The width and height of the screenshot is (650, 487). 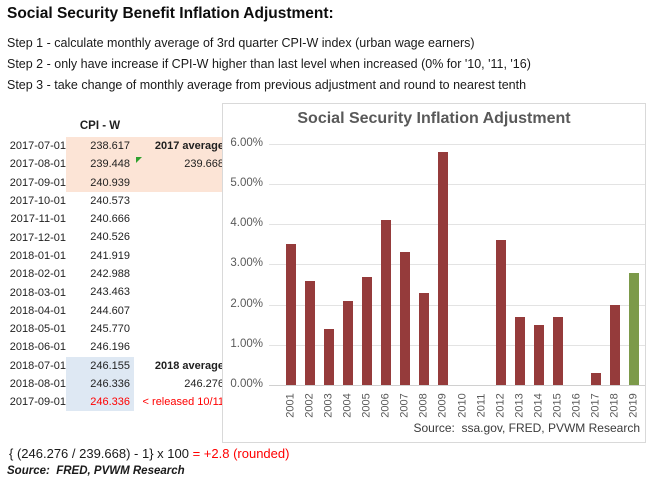 I want to click on cell-note: 239.668, so click(x=181, y=164).